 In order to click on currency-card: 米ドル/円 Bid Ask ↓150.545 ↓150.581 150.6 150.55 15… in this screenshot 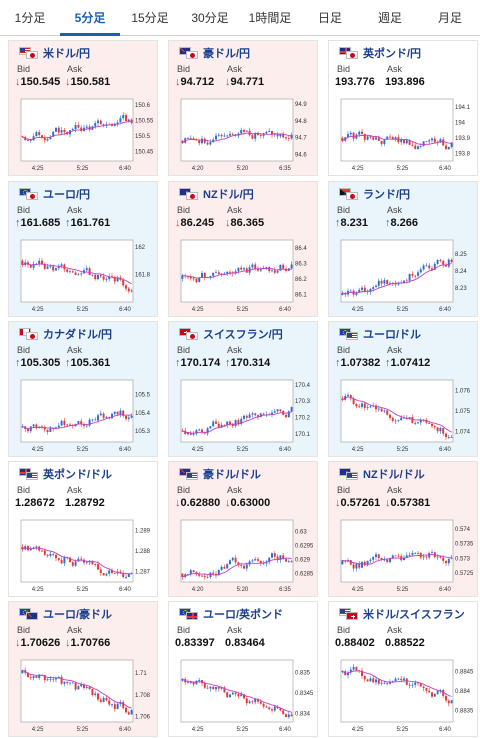, I will do `click(83, 108)`.